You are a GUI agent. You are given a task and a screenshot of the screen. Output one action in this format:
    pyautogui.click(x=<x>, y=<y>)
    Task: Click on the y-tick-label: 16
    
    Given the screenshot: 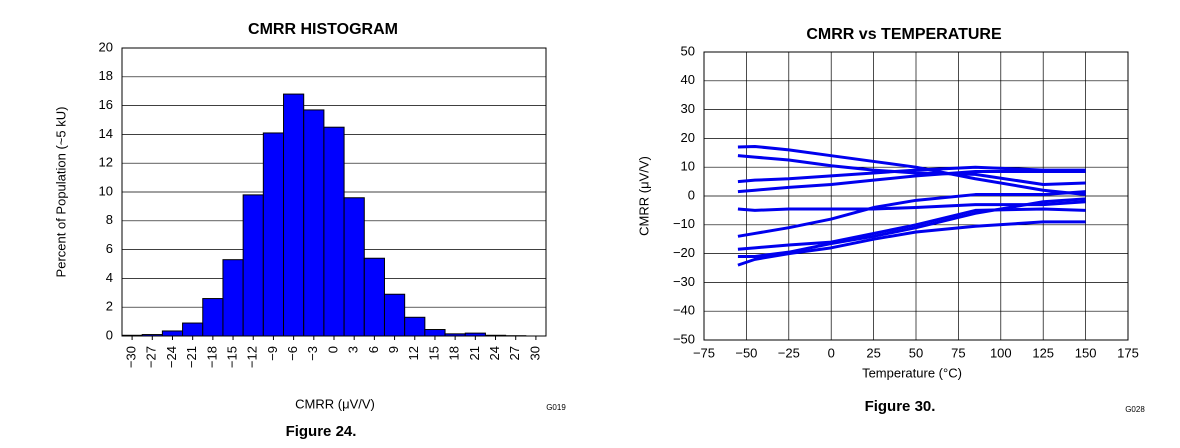 What is the action you would take?
    pyautogui.click(x=106, y=104)
    